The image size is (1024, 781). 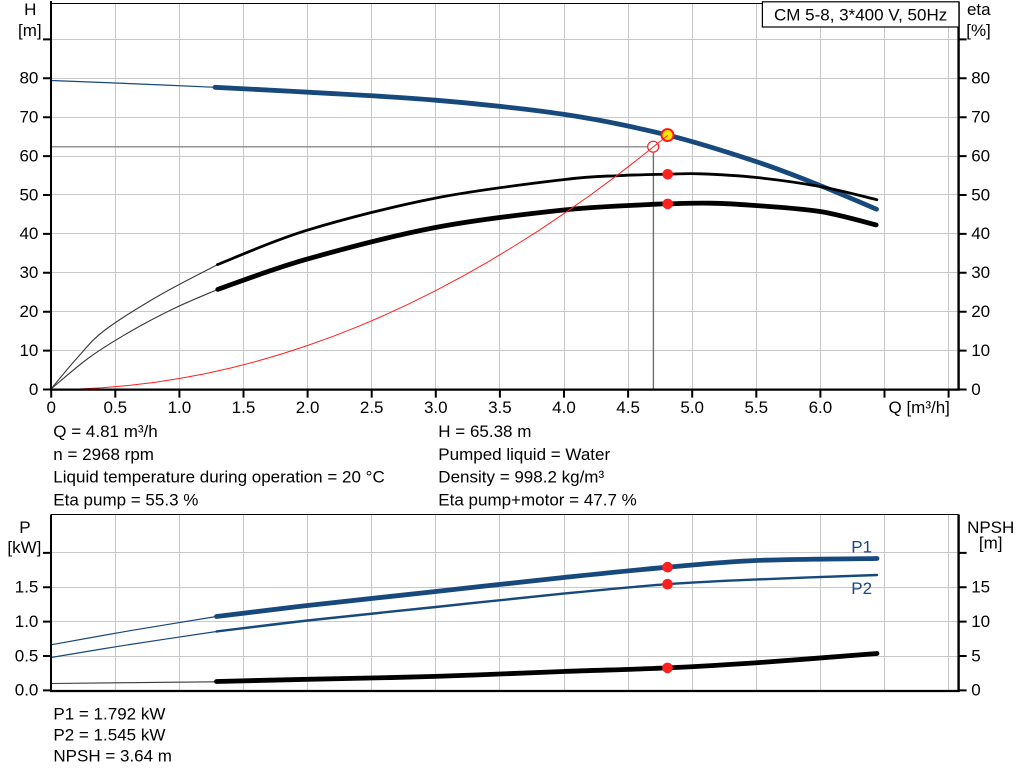 I want to click on svg-text: P2 = 1.545 kW, so click(x=109, y=735).